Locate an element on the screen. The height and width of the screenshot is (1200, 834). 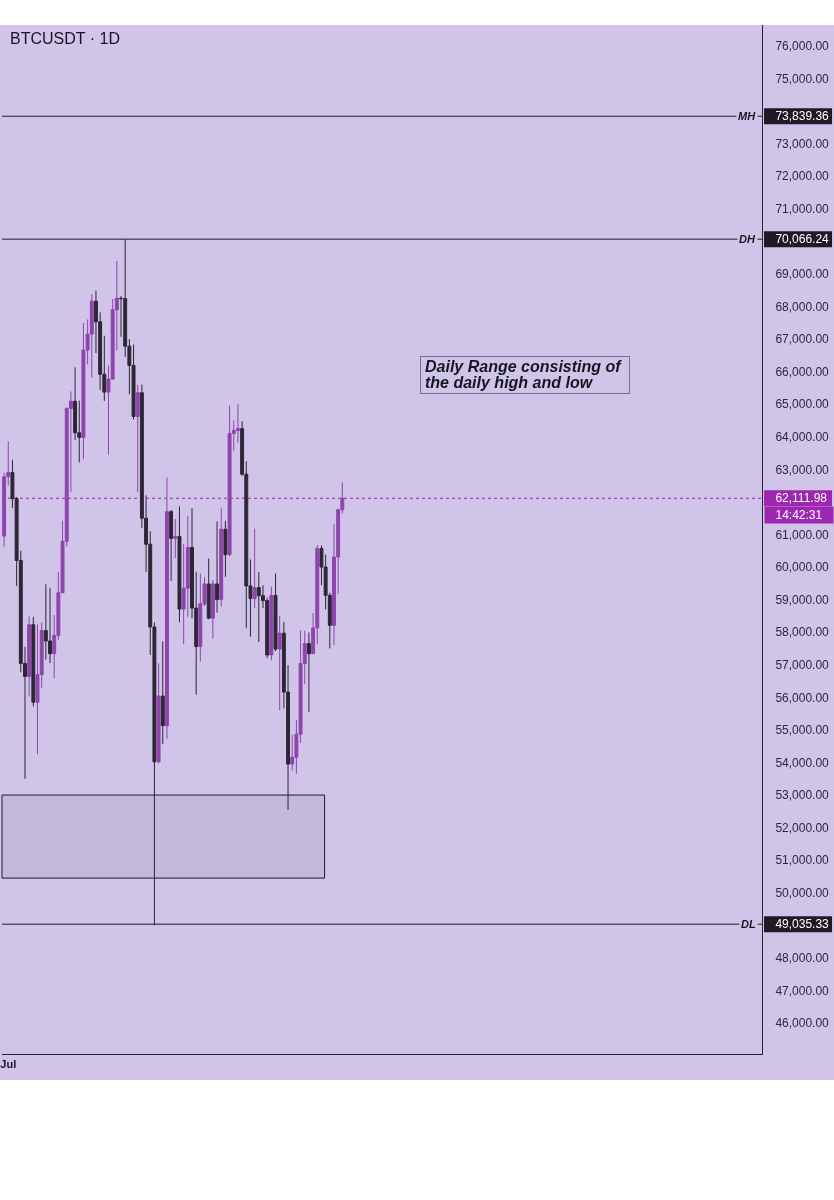
y-tick-label: 64,000.00 is located at coordinates (802, 436).